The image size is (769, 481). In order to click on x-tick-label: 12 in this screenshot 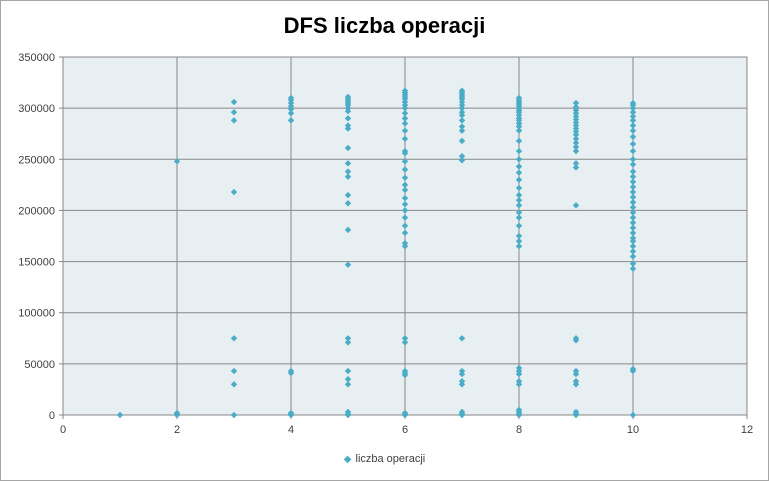, I will do `click(747, 430)`.